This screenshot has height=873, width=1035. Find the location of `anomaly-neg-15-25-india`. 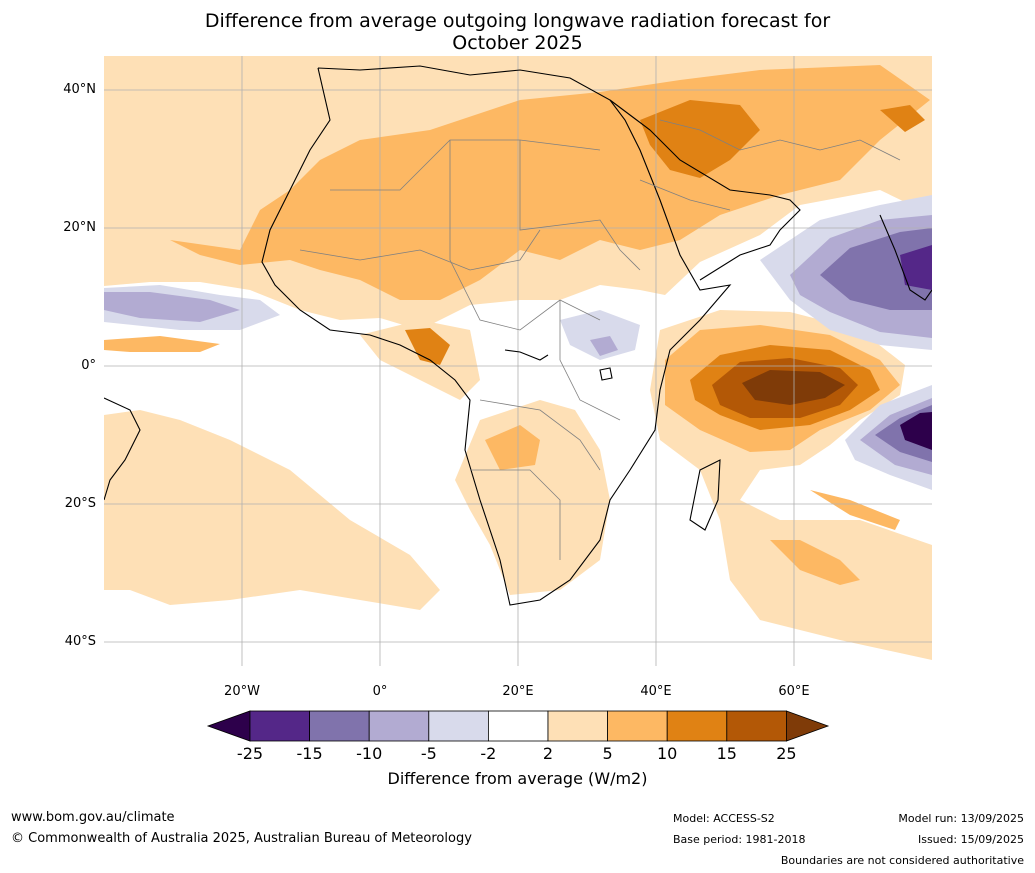

anomaly-neg-15-25-india is located at coordinates (916, 267).